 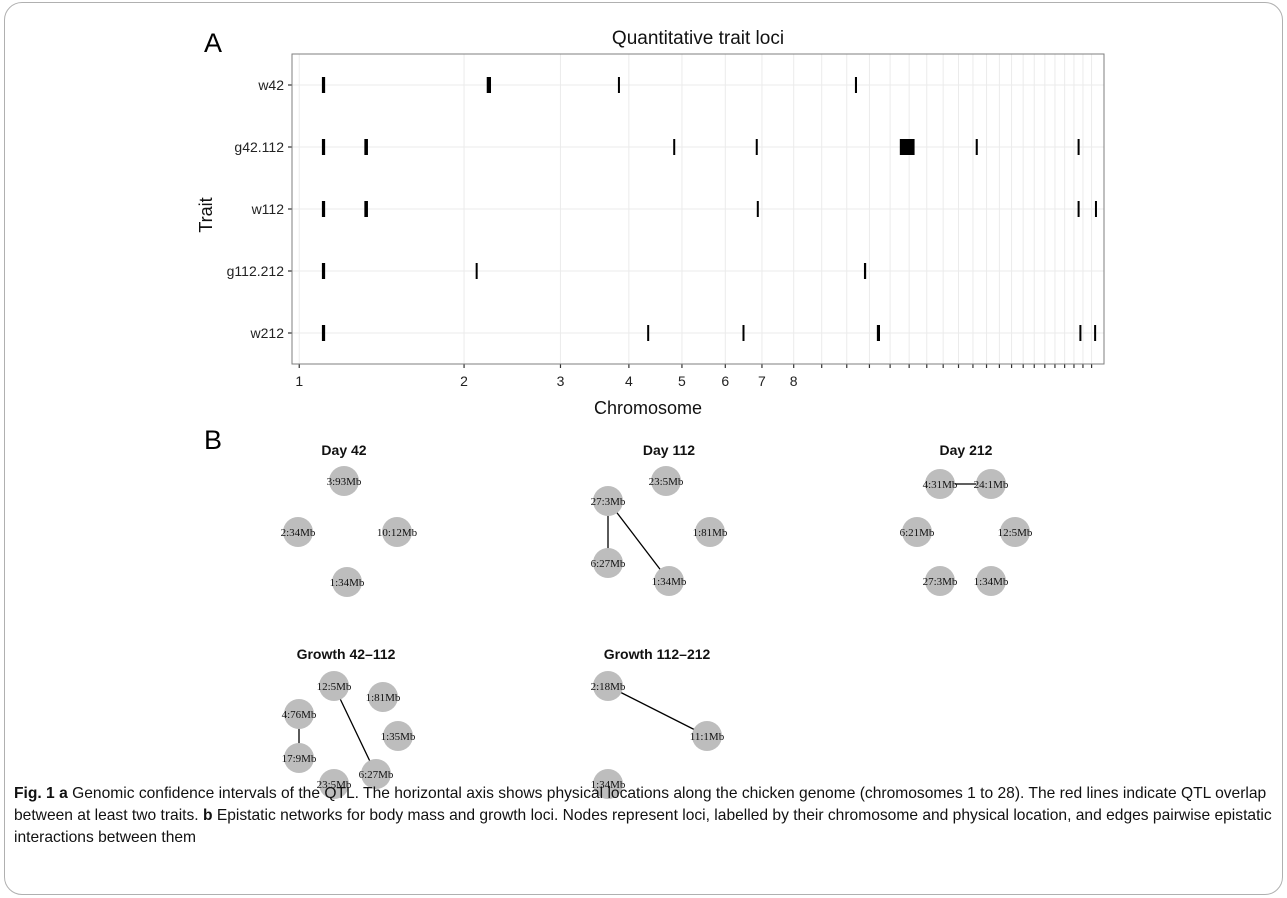 I want to click on network-node-label: 12:5Mb, so click(x=1015, y=533).